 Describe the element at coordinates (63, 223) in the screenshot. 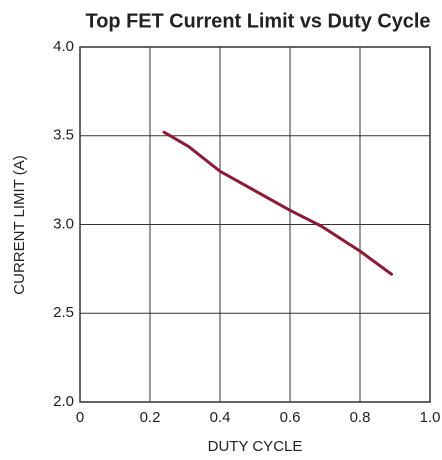

I see `y-tick-label: 3.0` at that location.